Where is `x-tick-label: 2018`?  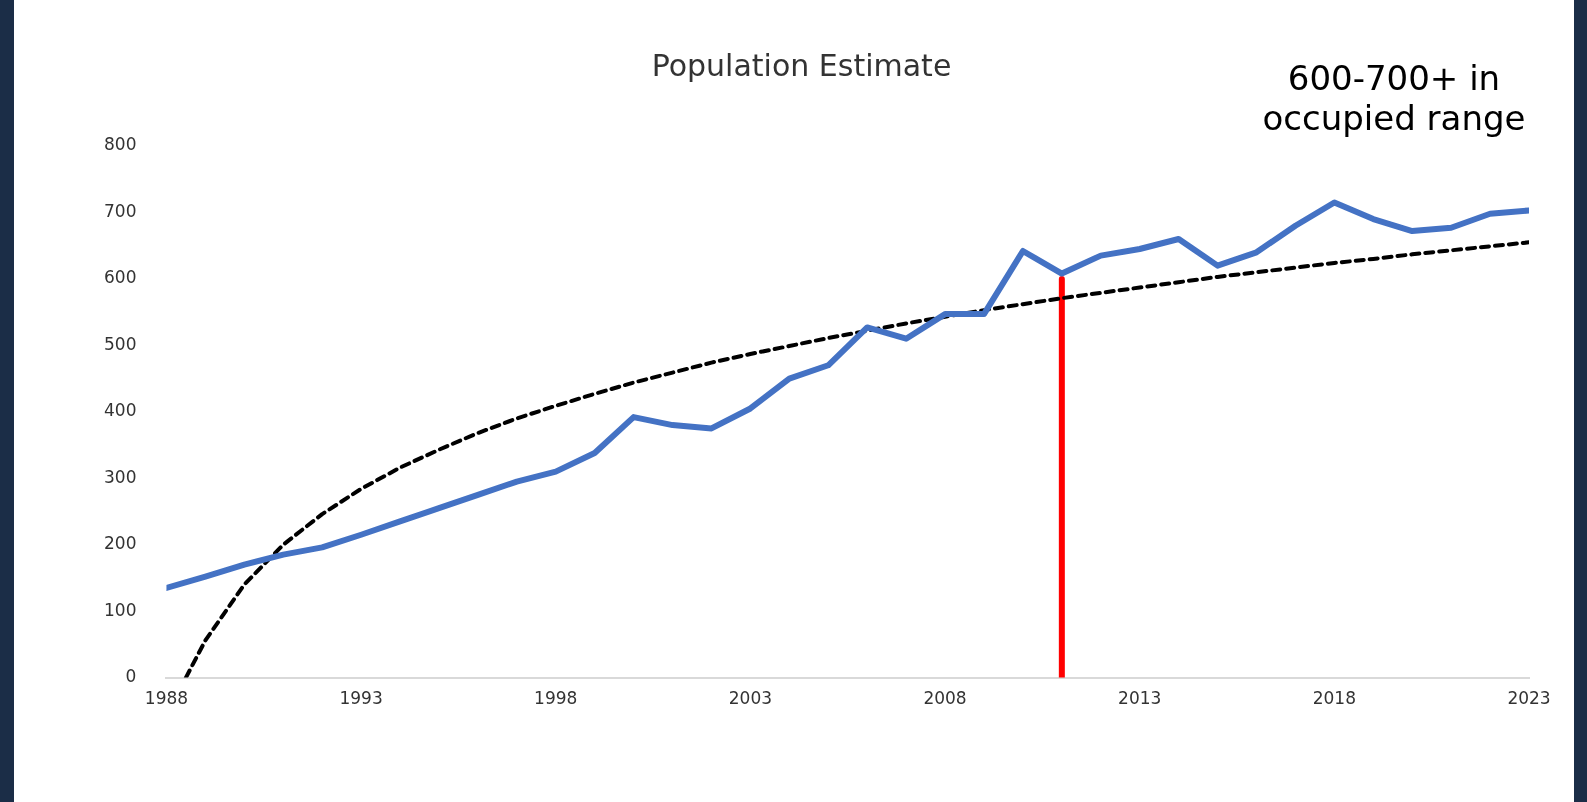
x-tick-label: 2018 is located at coordinates (1334, 698).